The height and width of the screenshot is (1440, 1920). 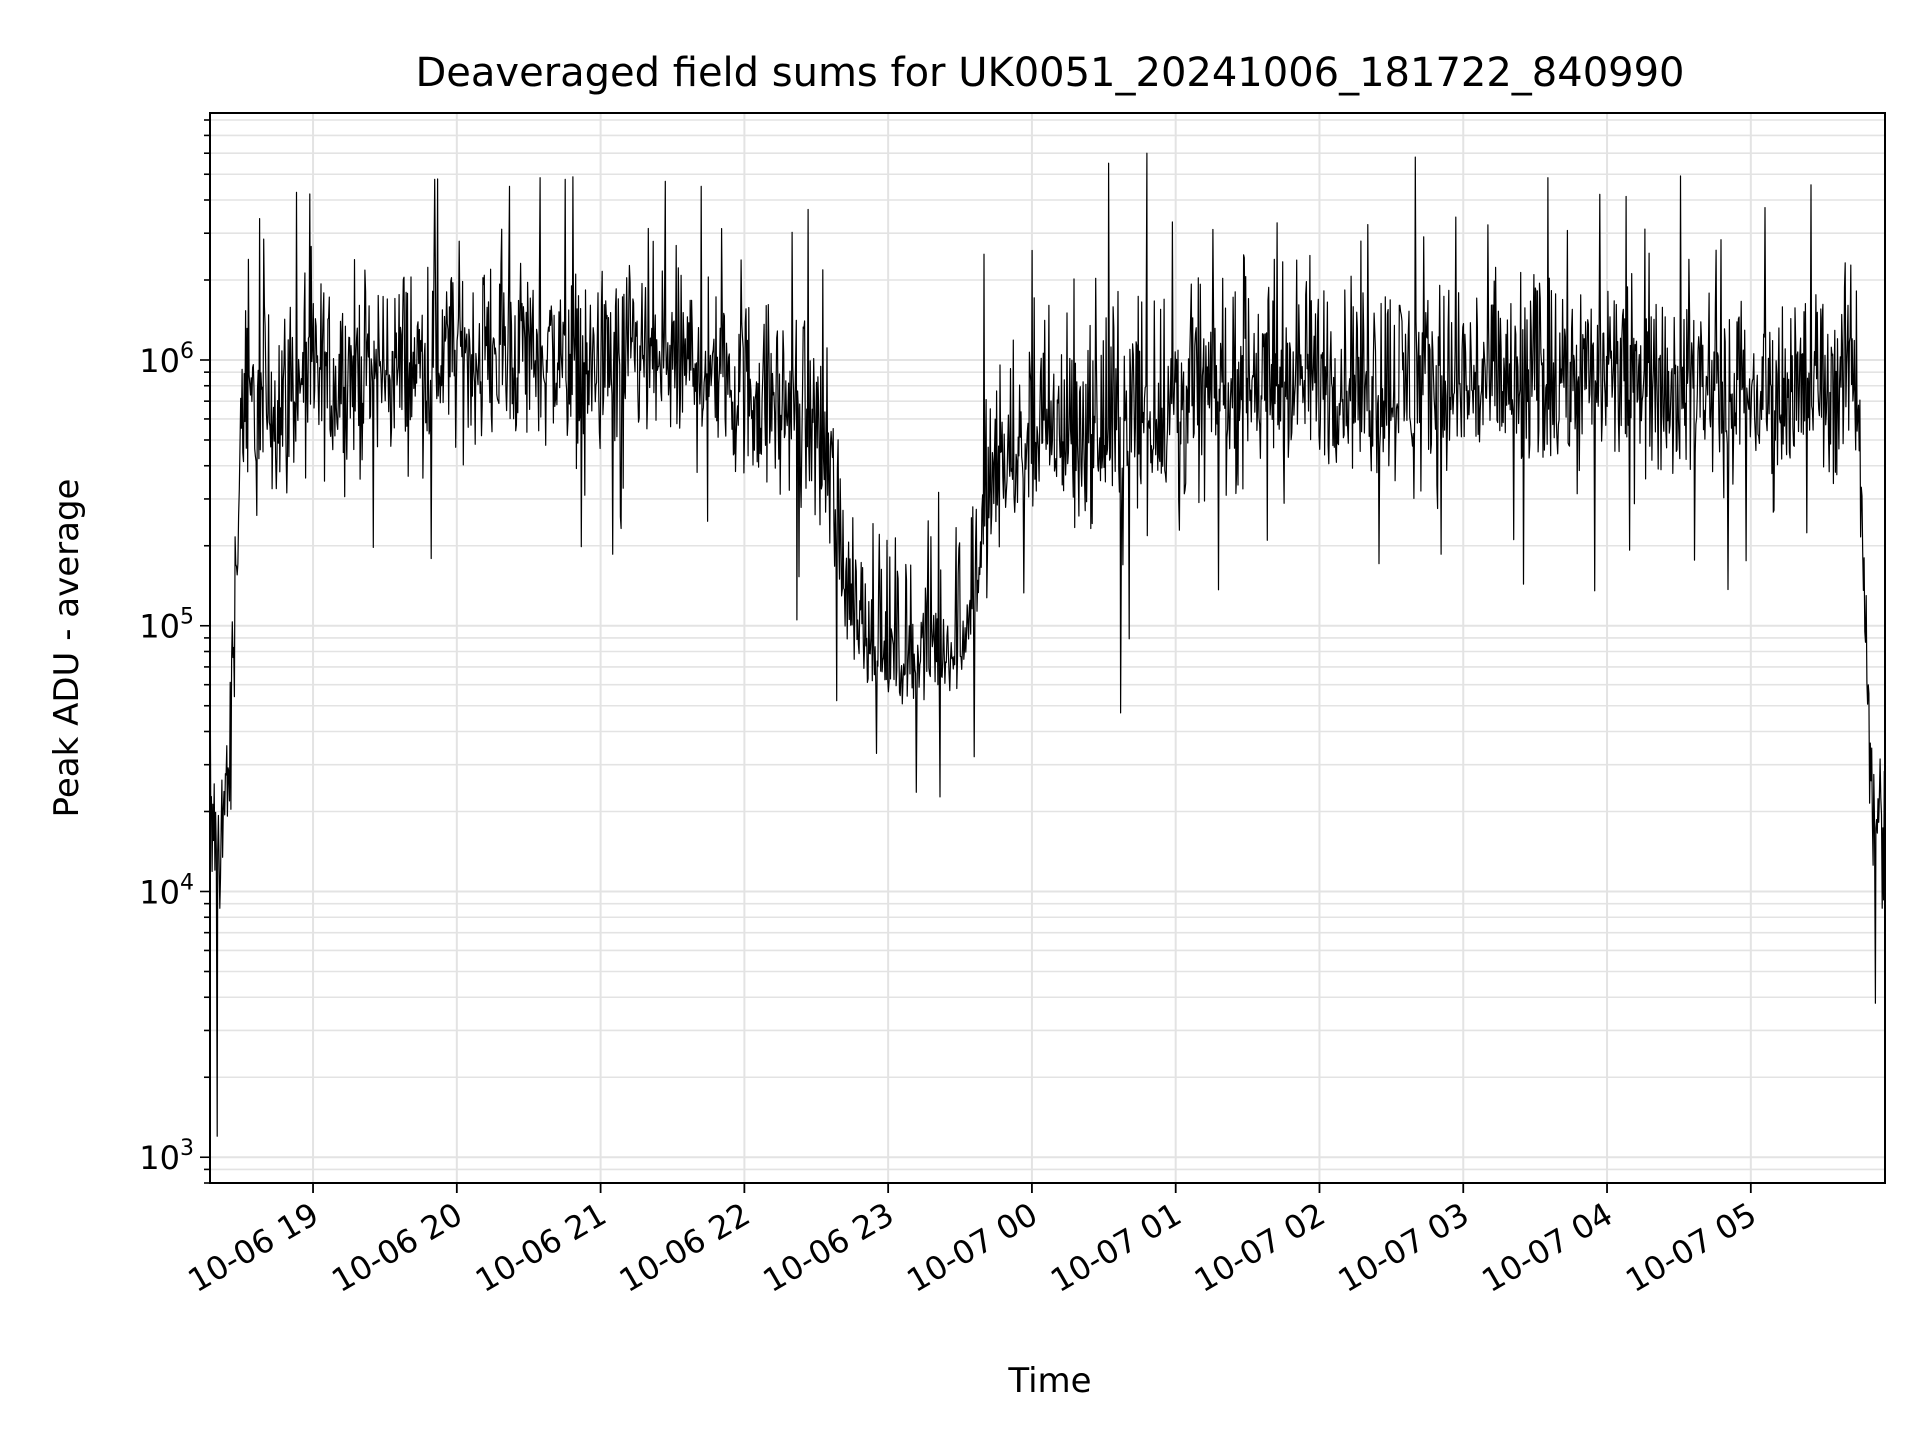 What do you see at coordinates (166, 359) in the screenshot?
I see `y-tick-label: 106` at bounding box center [166, 359].